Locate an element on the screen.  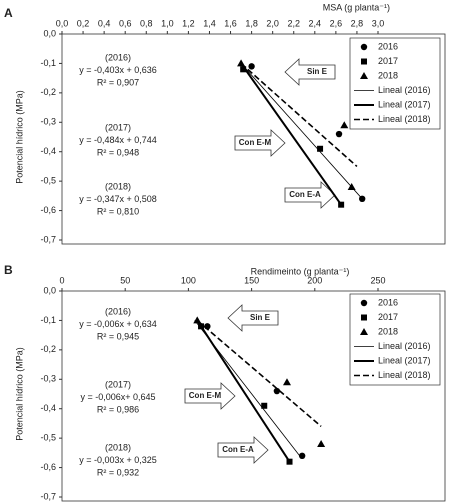
equation-text: R² = 0,945 is located at coordinates (118, 336).